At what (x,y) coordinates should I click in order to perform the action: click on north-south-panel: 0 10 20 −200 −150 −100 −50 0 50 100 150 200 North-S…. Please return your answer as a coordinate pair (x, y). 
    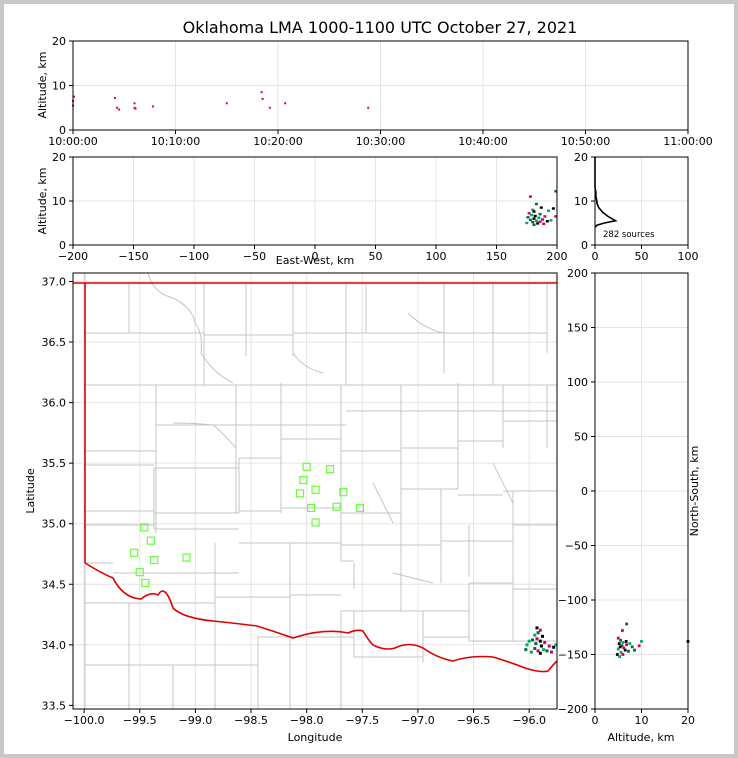
    Looking at the image, I should click on (629, 505).